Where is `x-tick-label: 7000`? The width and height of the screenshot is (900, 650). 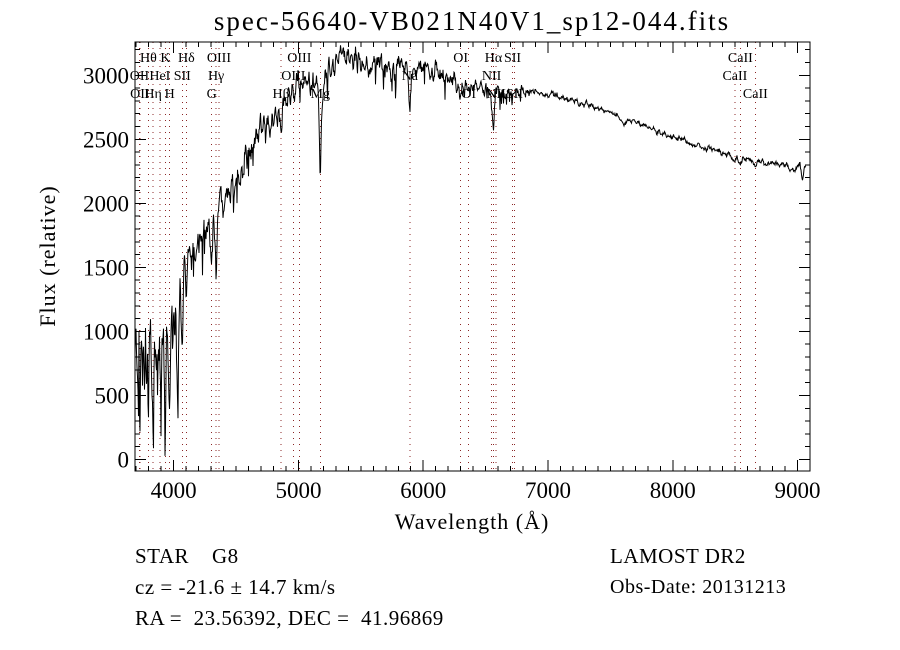
x-tick-label: 7000 is located at coordinates (548, 490).